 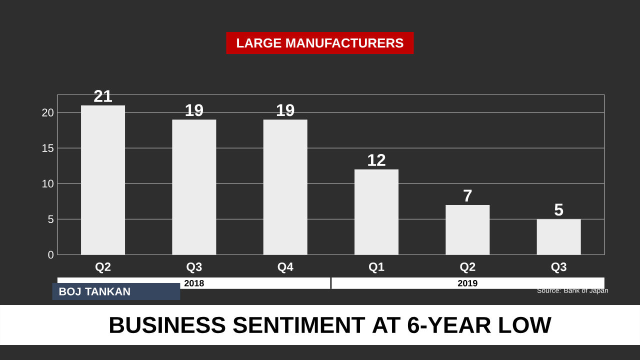 What do you see at coordinates (94, 292) in the screenshot?
I see `text: BOJ TANKAN` at bounding box center [94, 292].